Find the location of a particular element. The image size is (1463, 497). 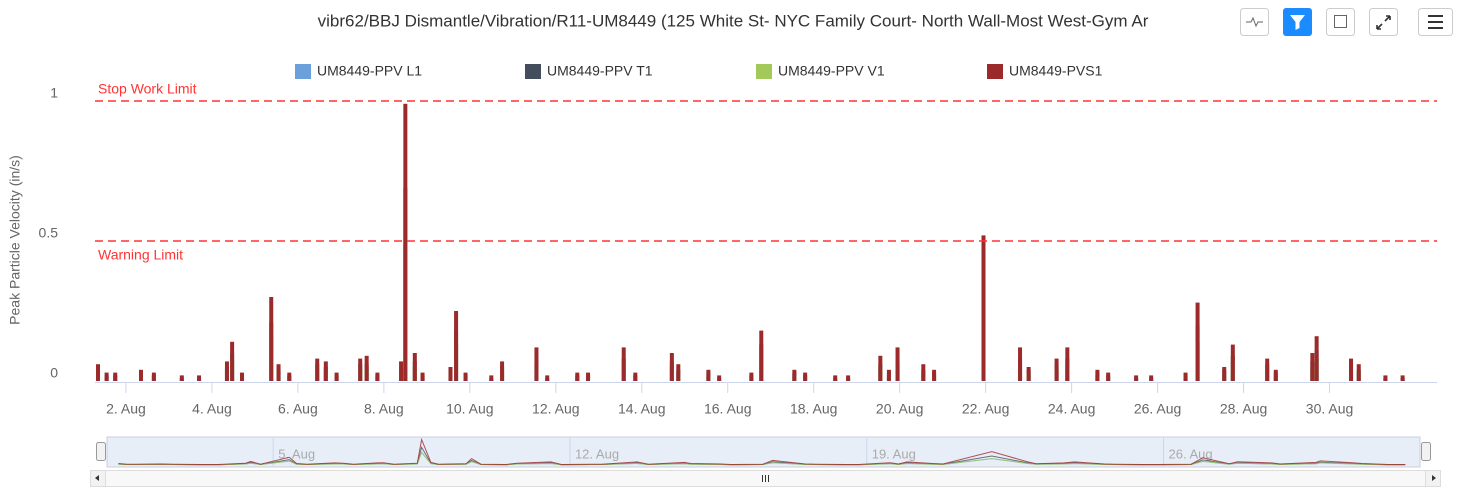

y-tick-label: 1 is located at coordinates (54, 93).